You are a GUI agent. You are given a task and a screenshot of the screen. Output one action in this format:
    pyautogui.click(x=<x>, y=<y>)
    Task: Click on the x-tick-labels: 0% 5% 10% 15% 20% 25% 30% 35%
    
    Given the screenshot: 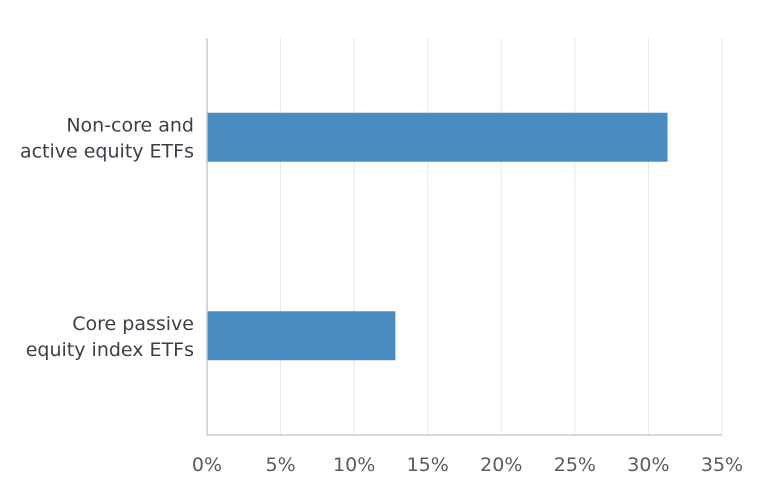 What is the action you would take?
    pyautogui.click(x=467, y=465)
    